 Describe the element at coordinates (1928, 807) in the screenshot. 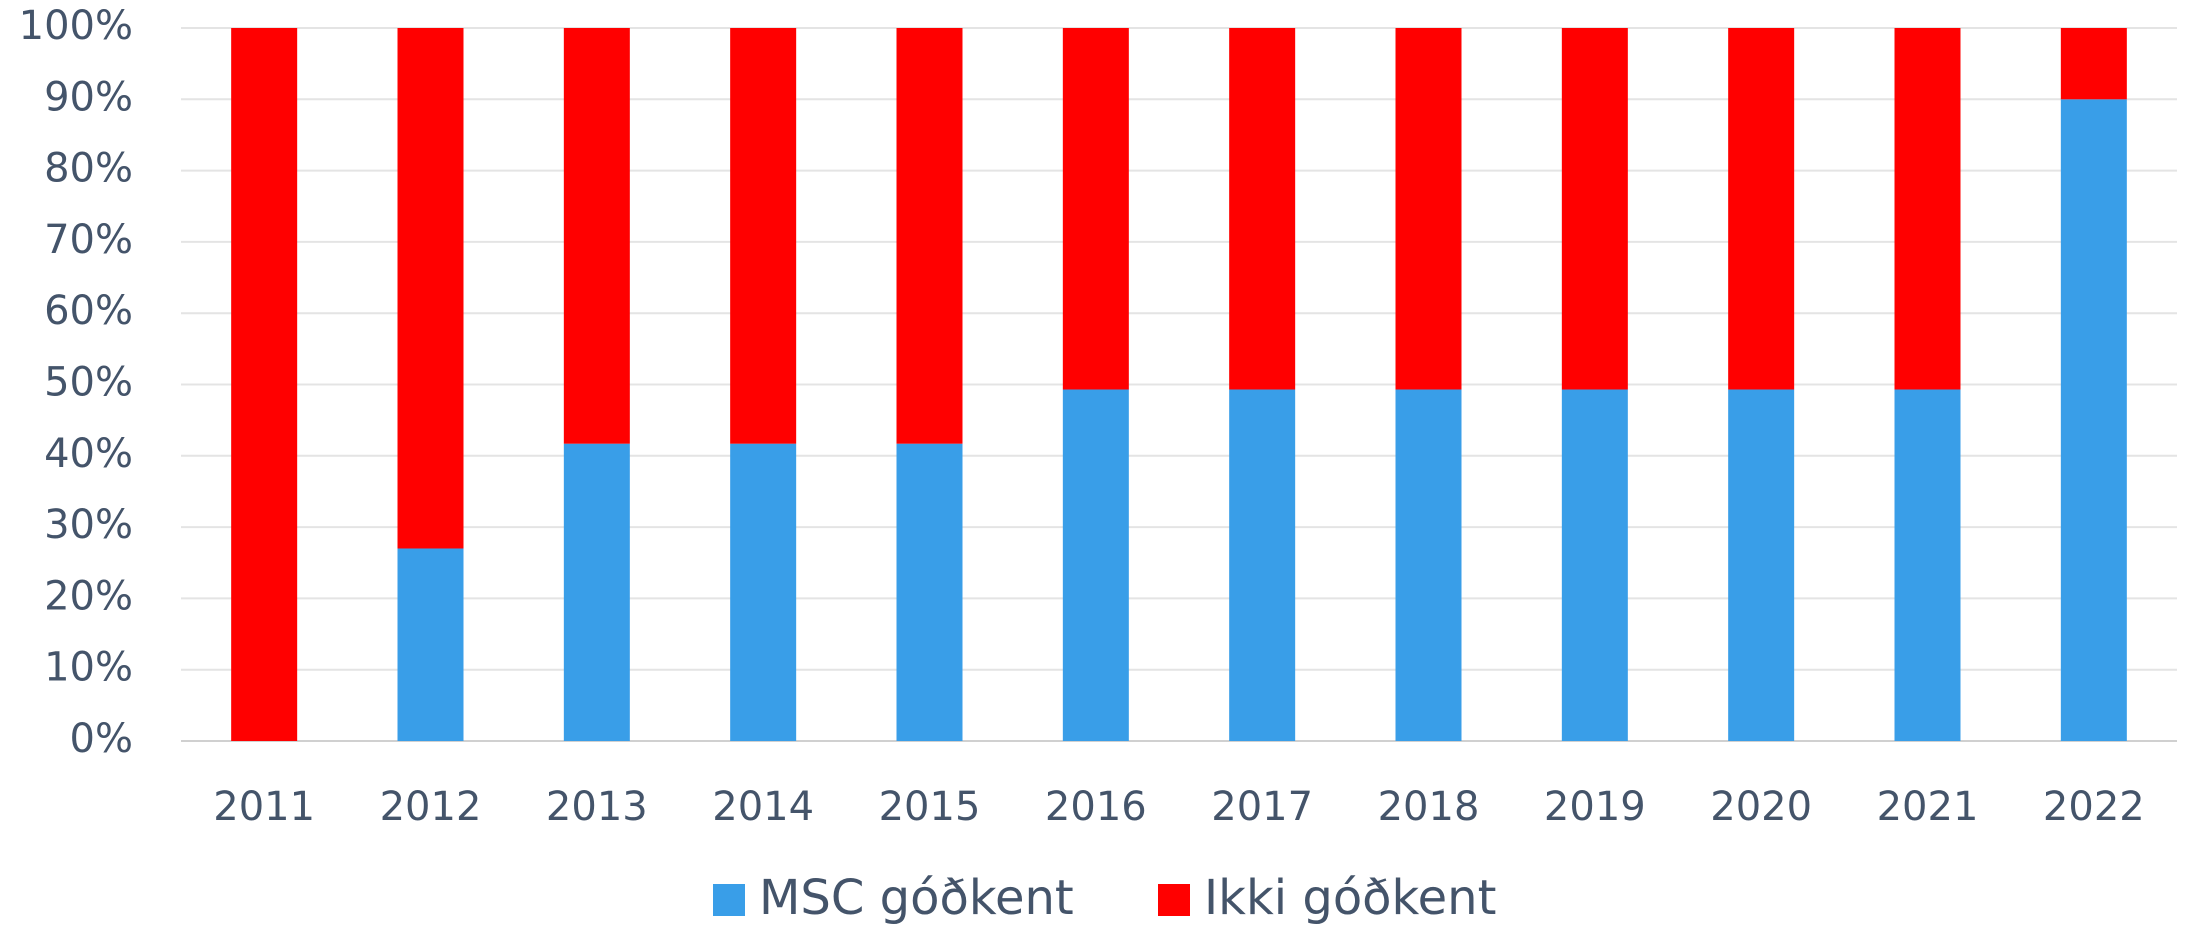

I see `x-tick-label: 2021` at that location.